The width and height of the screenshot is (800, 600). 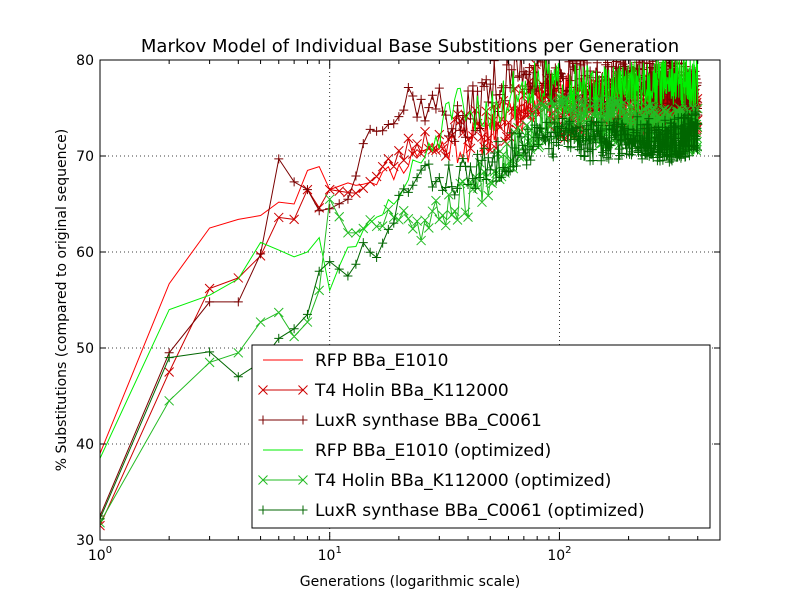 I want to click on x-tick-label: 10⁰, so click(x=100, y=554).